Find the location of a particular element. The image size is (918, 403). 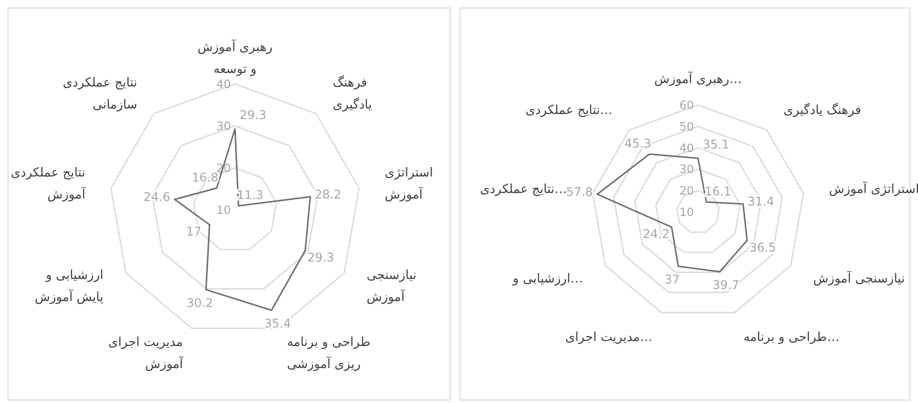

data-label: 24.6 is located at coordinates (157, 197).